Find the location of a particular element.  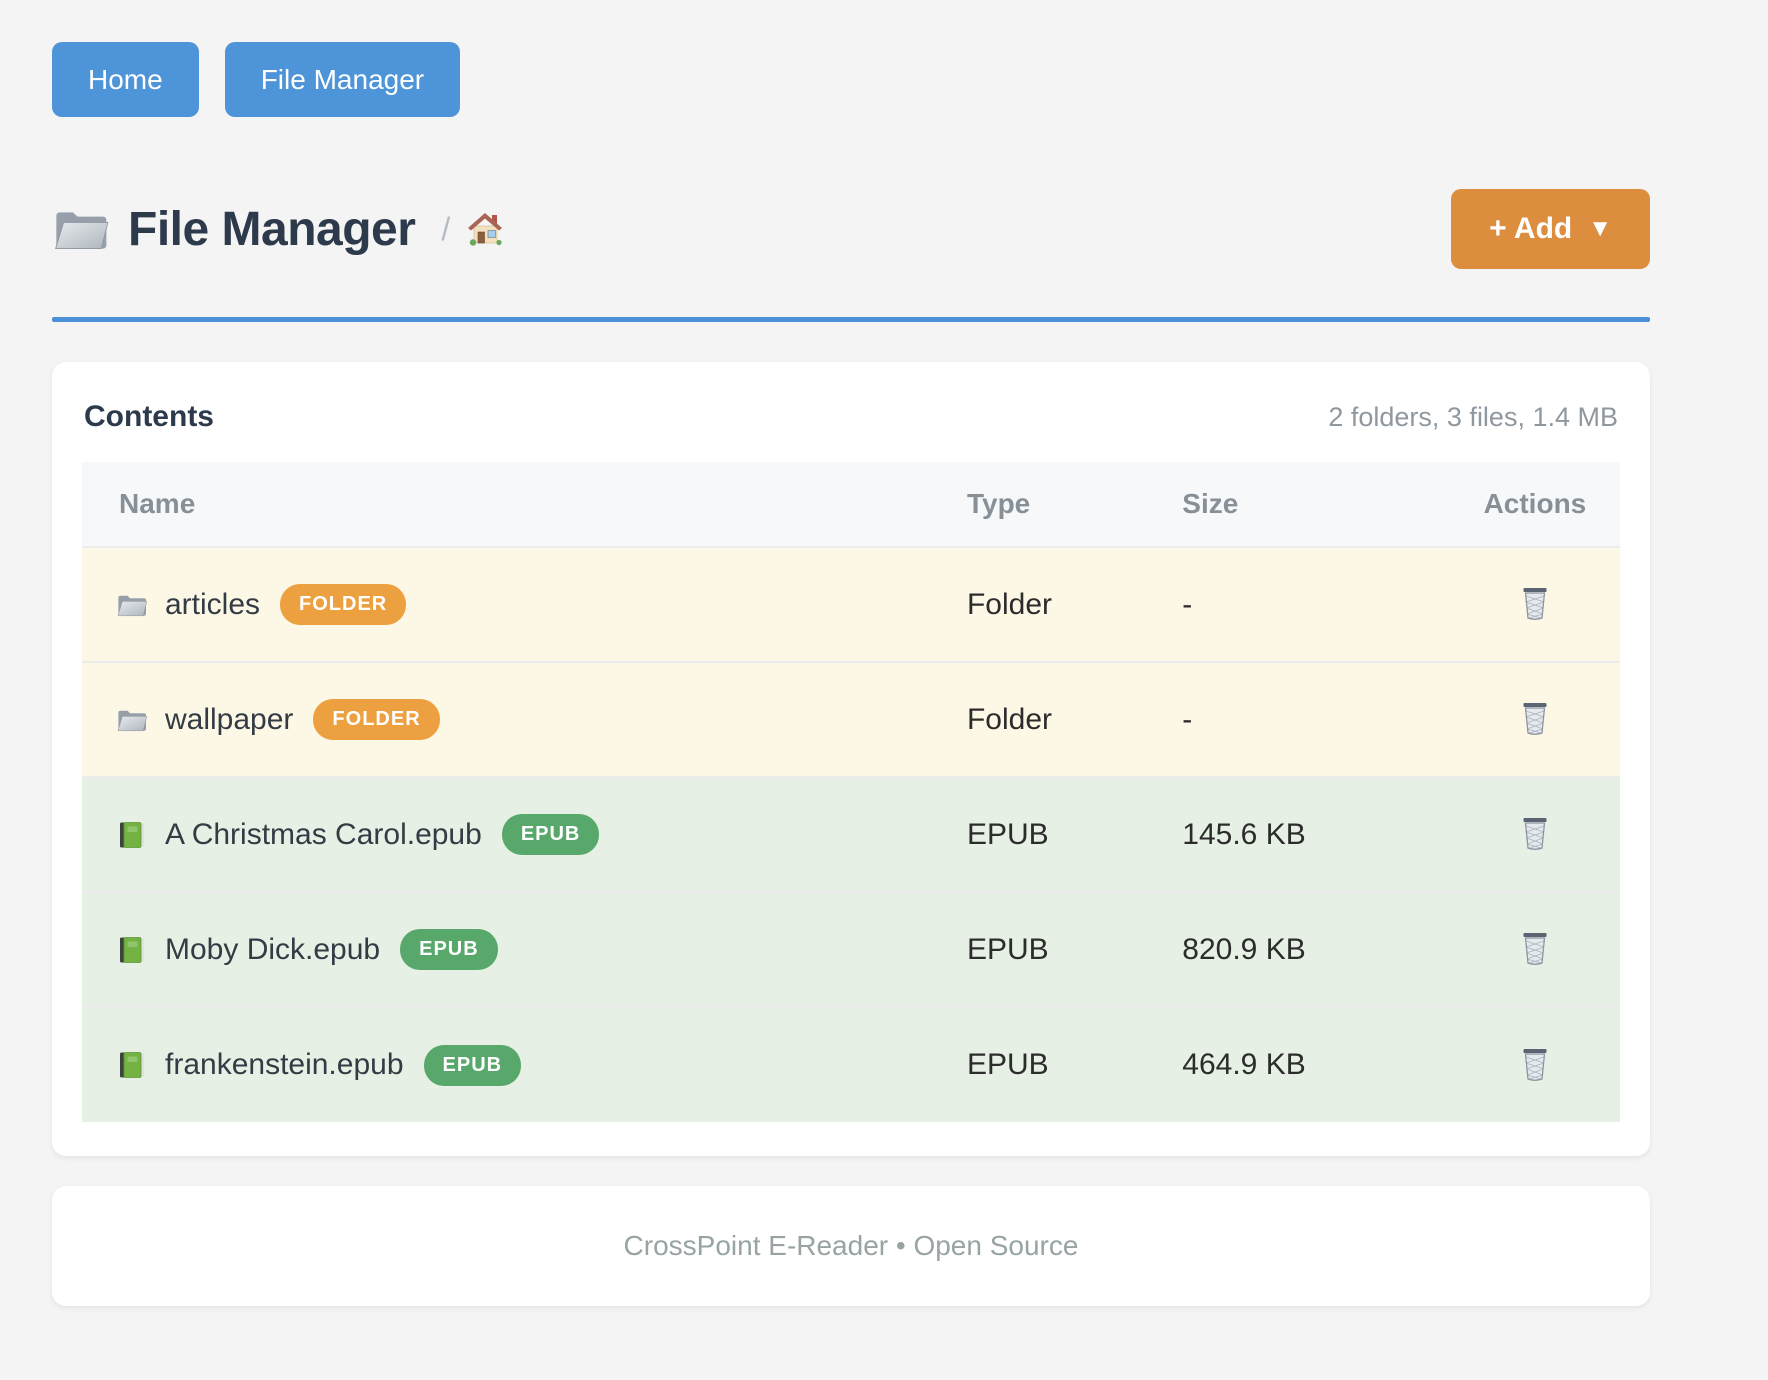

breadcrumb-home-link is located at coordinates (485, 229).